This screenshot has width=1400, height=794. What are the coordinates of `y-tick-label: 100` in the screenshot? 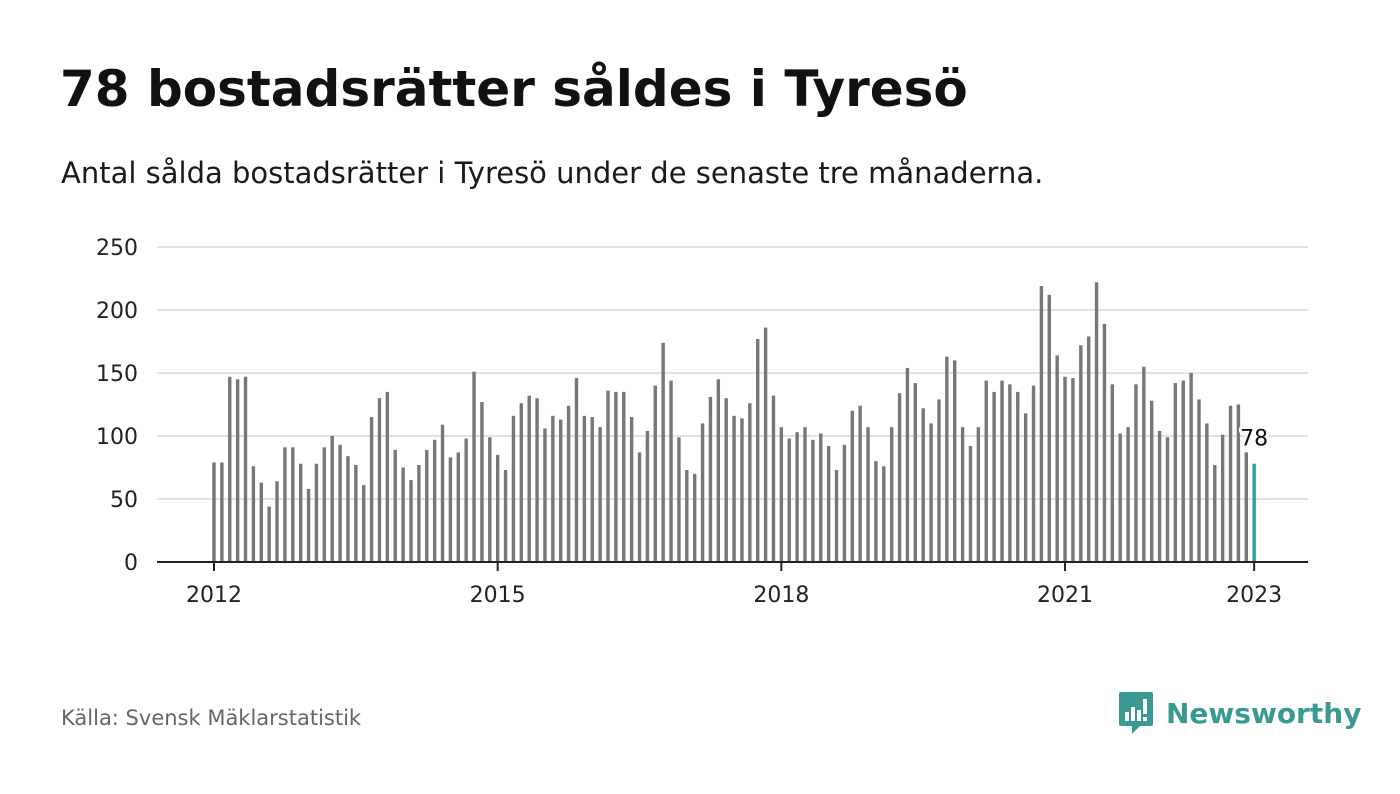 It's located at (117, 437).